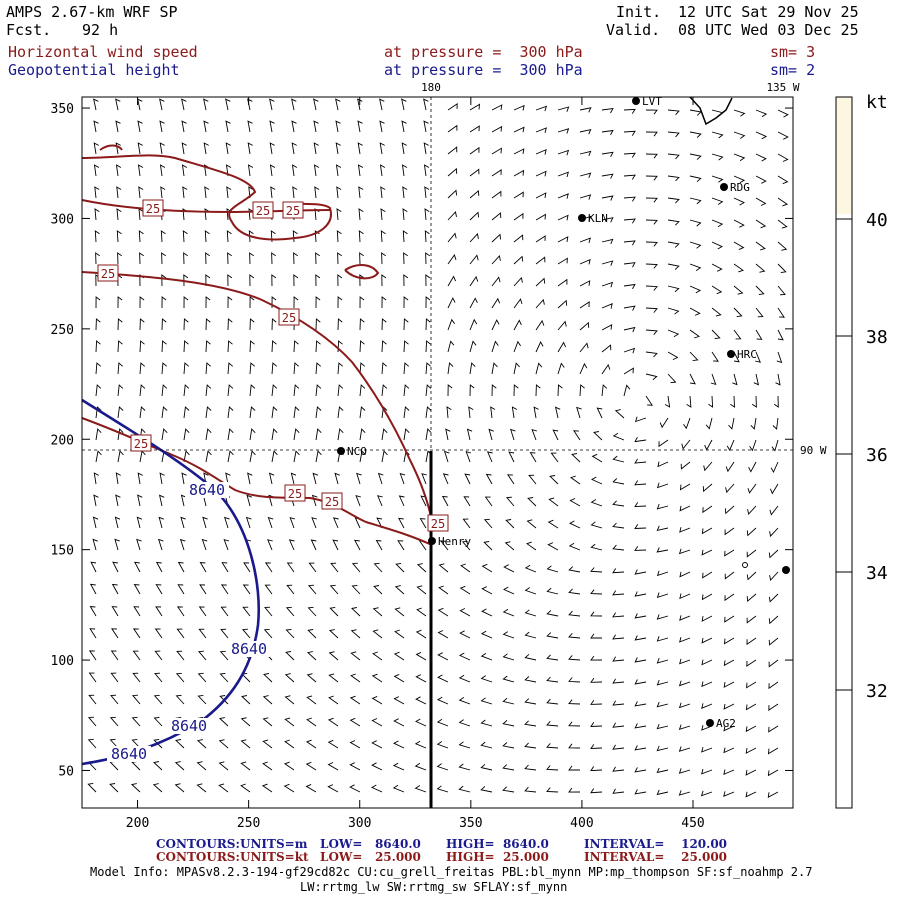  Describe the element at coordinates (877, 337) in the screenshot. I see `colorbar-label: 38` at that location.